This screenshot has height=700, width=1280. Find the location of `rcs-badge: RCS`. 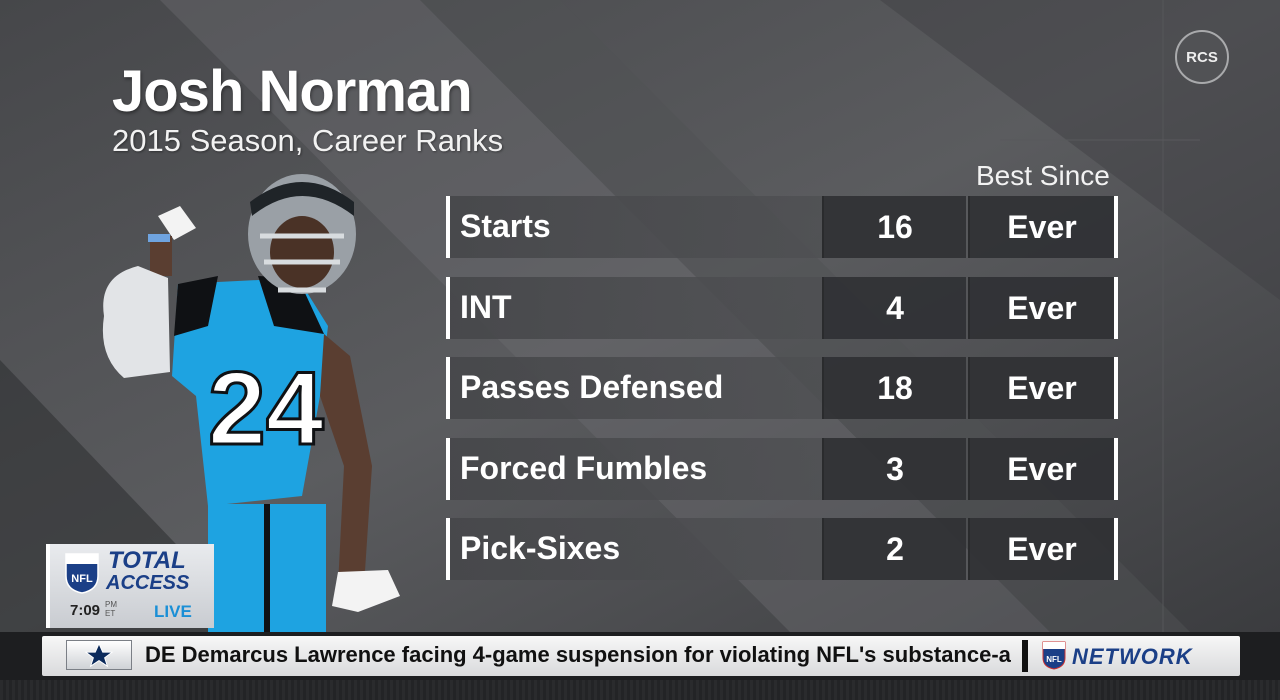

rcs-badge: RCS is located at coordinates (1202, 57).